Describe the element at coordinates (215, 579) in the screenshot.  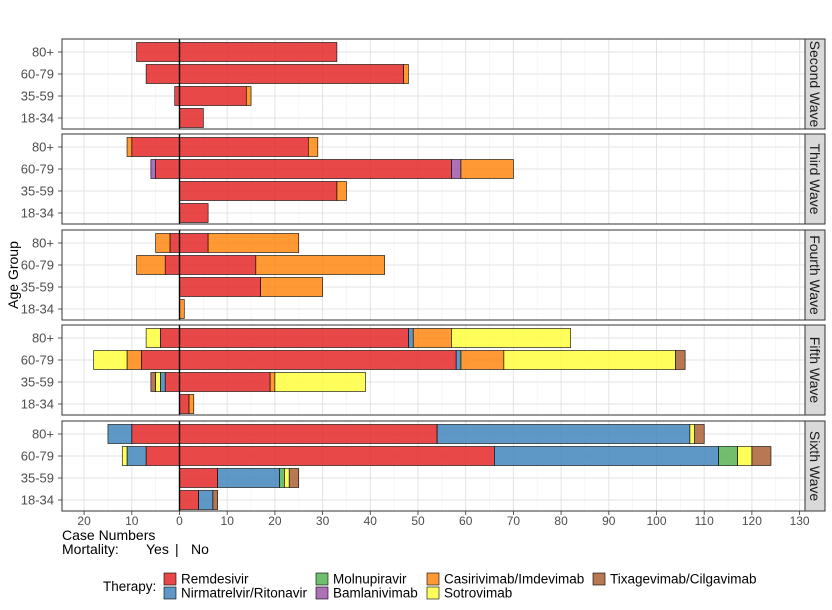
I see `legend-label: Remdesivir` at that location.